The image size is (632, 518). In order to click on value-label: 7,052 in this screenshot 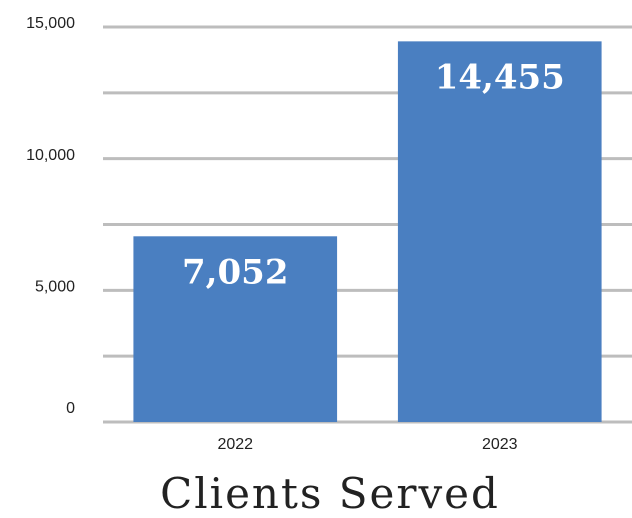, I will do `click(235, 272)`.